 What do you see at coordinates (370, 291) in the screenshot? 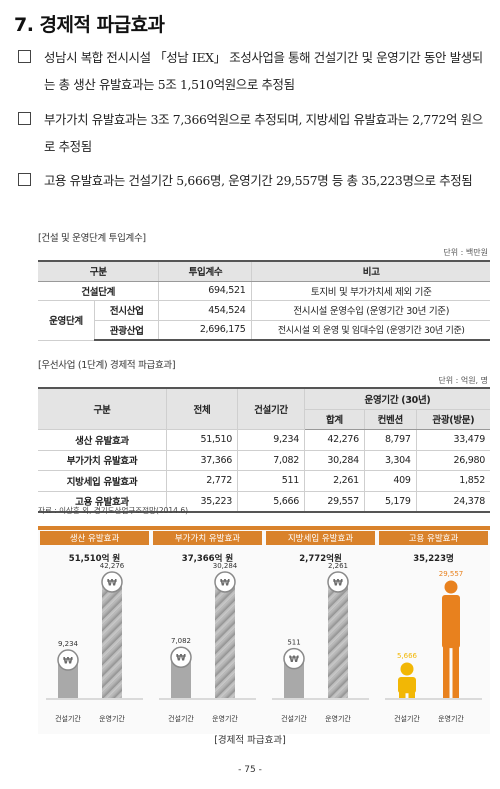
I see `table-cell: 토지비 및 부가가치세 제외 기준` at bounding box center [370, 291].